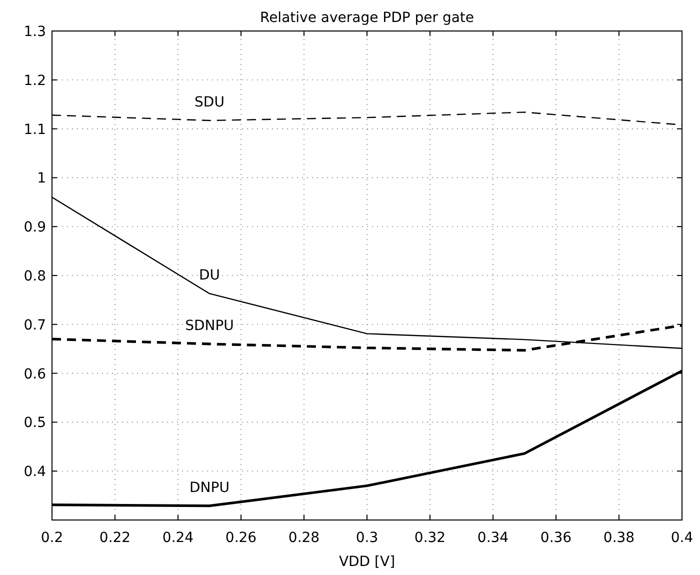 Image resolution: width=700 pixels, height=575 pixels. Describe the element at coordinates (35, 130) in the screenshot. I see `y-tick-label: 1.1` at that location.